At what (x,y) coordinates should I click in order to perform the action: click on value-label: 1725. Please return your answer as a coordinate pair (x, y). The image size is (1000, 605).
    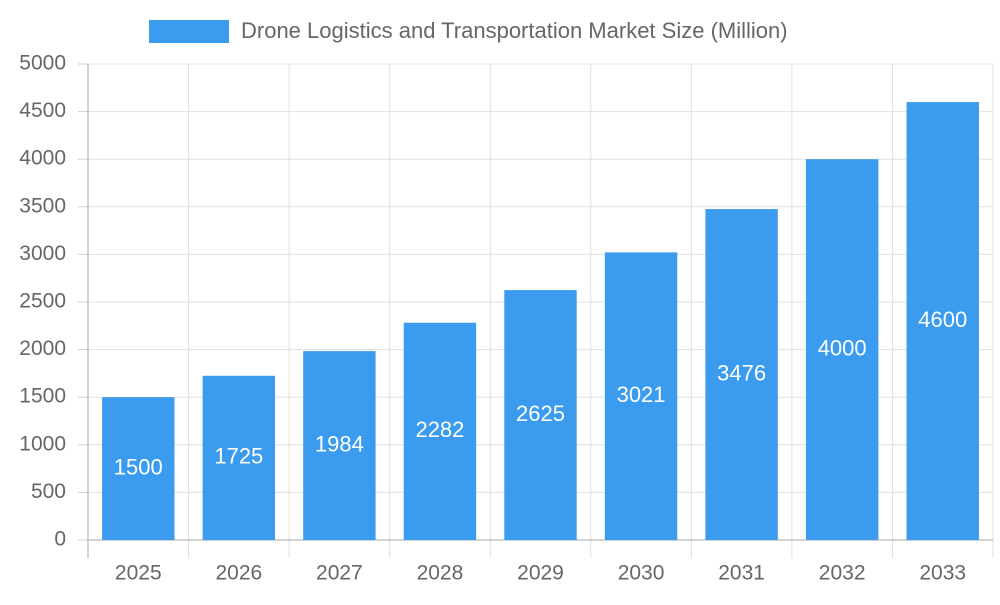
    Looking at the image, I should click on (238, 456).